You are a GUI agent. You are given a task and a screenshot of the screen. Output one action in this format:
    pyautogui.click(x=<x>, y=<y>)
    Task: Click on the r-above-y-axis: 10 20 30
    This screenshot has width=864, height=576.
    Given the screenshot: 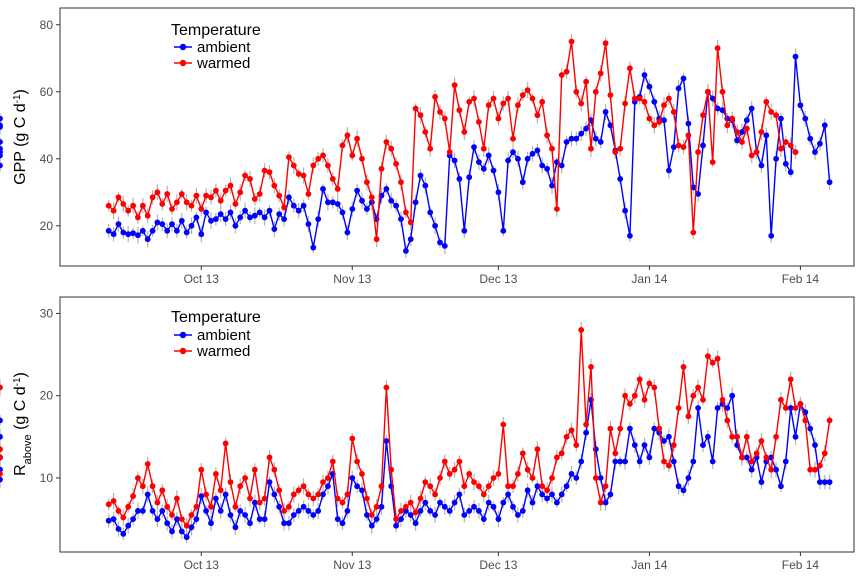 What is the action you would take?
    pyautogui.click(x=50, y=395)
    